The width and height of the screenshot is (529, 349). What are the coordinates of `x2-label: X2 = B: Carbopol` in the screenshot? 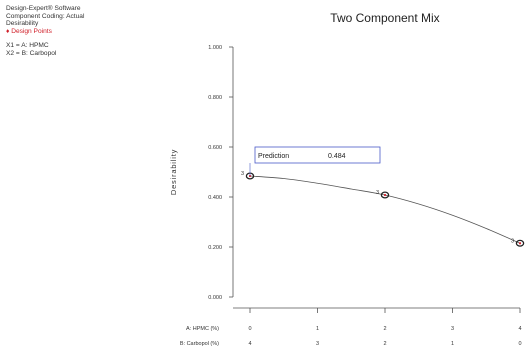 It's located at (31, 53).